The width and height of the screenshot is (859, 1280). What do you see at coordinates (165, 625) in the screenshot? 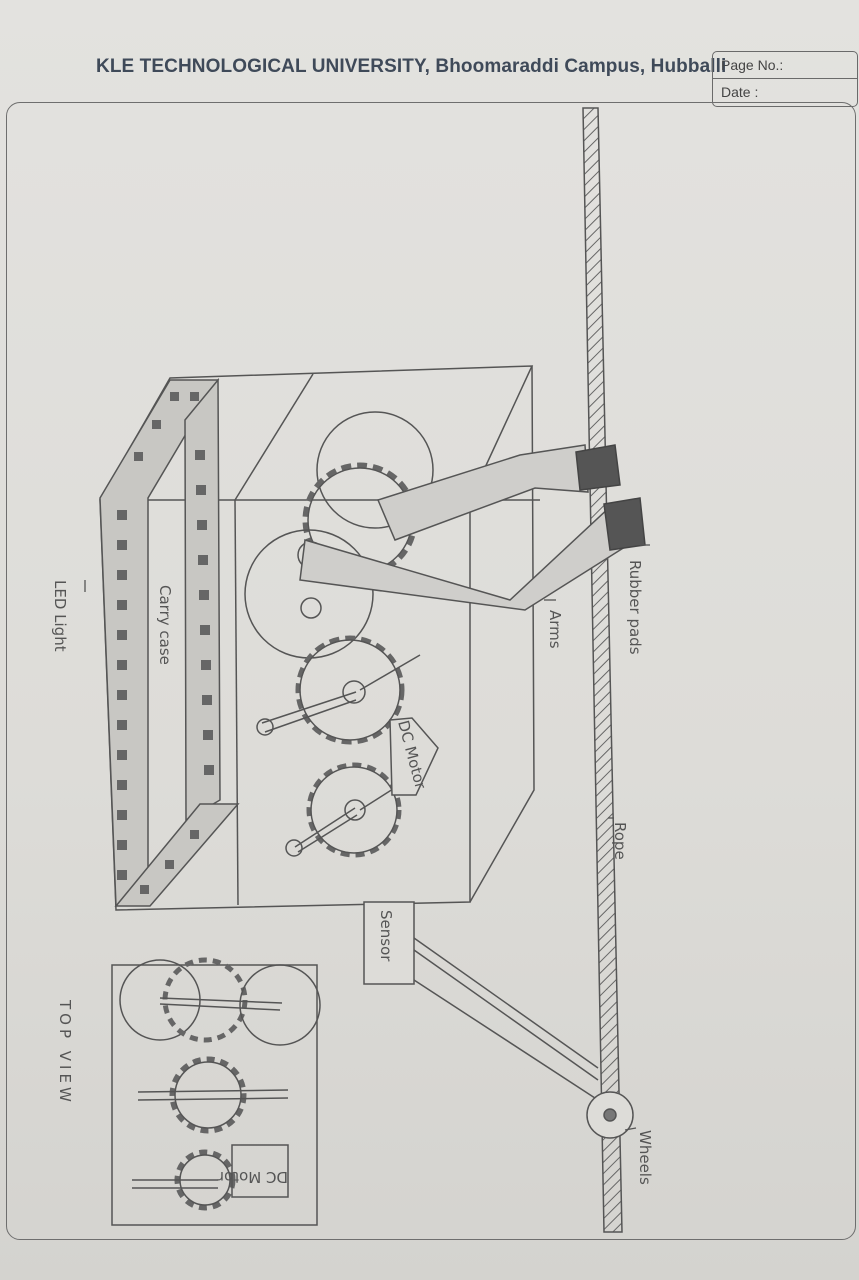
I see `label-carry-case: Carry case` at bounding box center [165, 625].